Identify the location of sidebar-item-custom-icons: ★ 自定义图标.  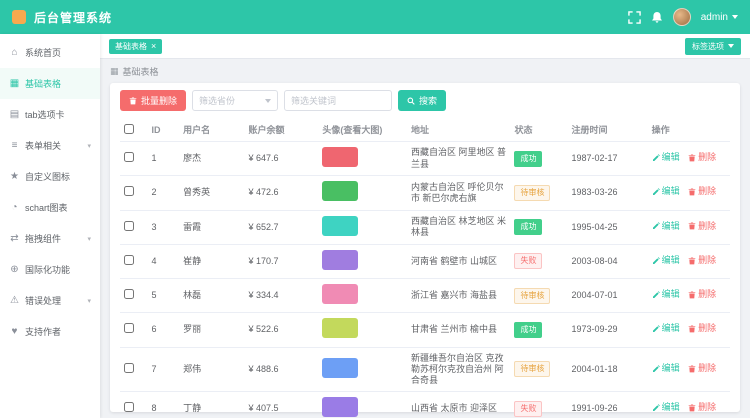
(50, 176).